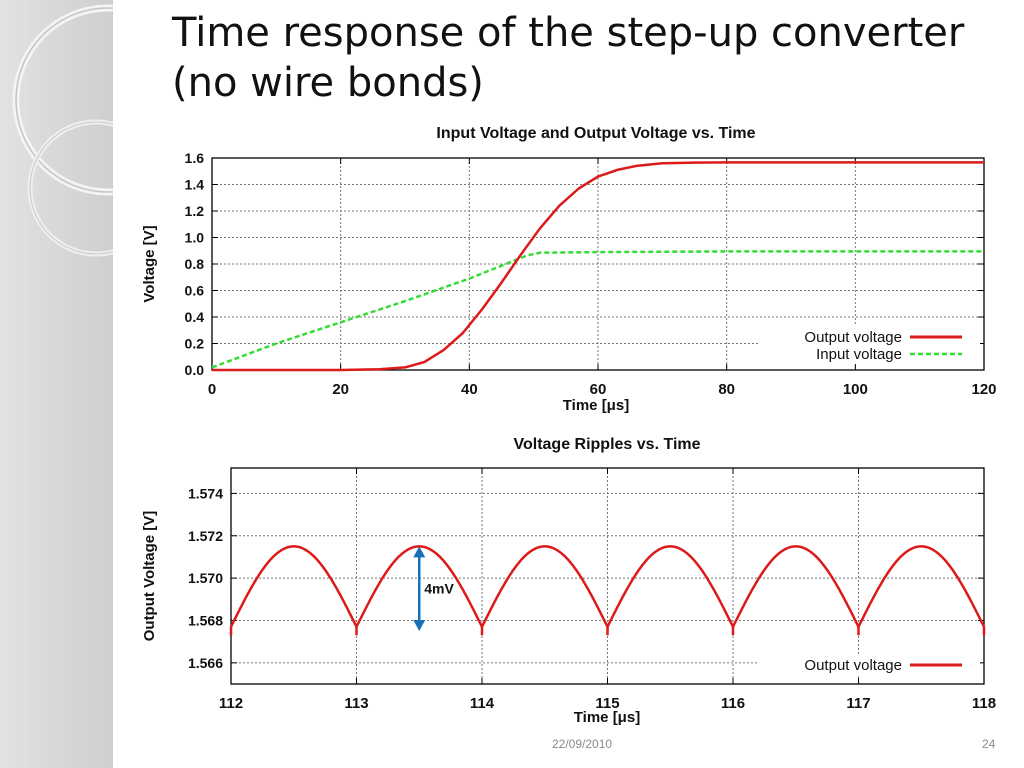 This screenshot has height=768, width=1024. Describe the element at coordinates (195, 291) in the screenshot. I see `c1-y-tick-label: 0.6` at that location.